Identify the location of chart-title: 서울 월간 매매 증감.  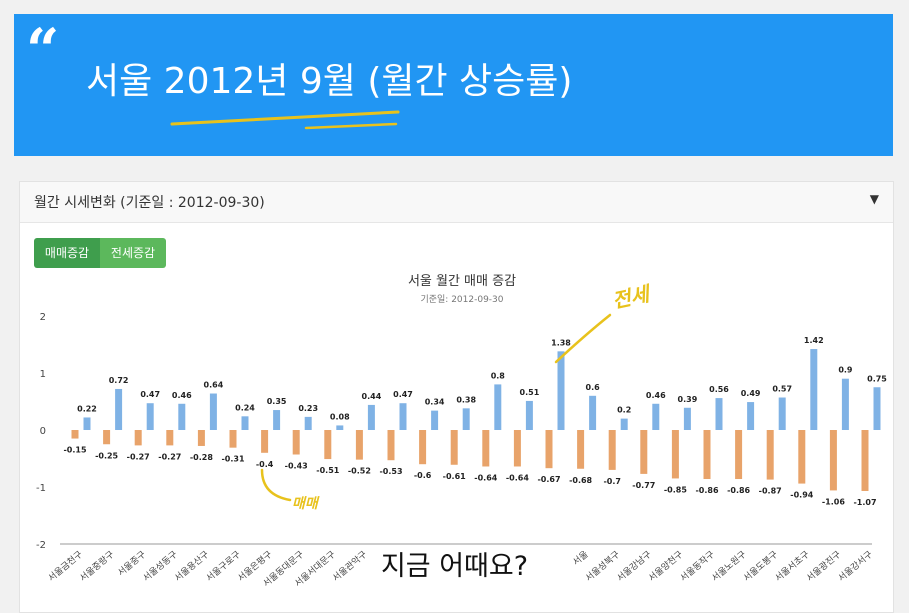
(462, 281).